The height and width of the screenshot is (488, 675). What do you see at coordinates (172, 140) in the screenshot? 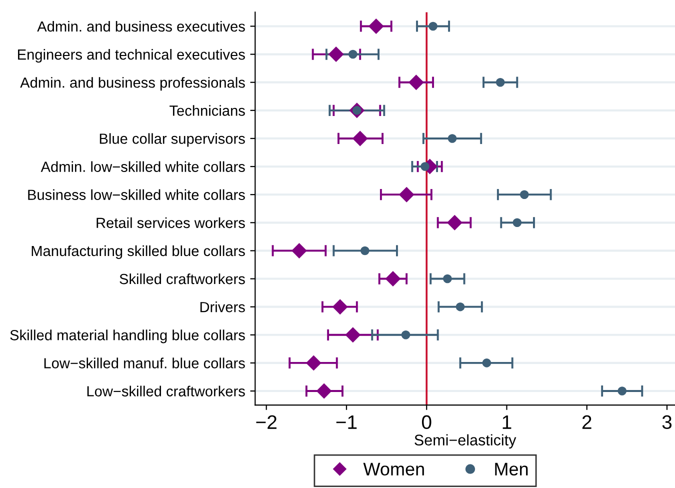
I see `y-tick-label: Blue collar supervisors` at bounding box center [172, 140].